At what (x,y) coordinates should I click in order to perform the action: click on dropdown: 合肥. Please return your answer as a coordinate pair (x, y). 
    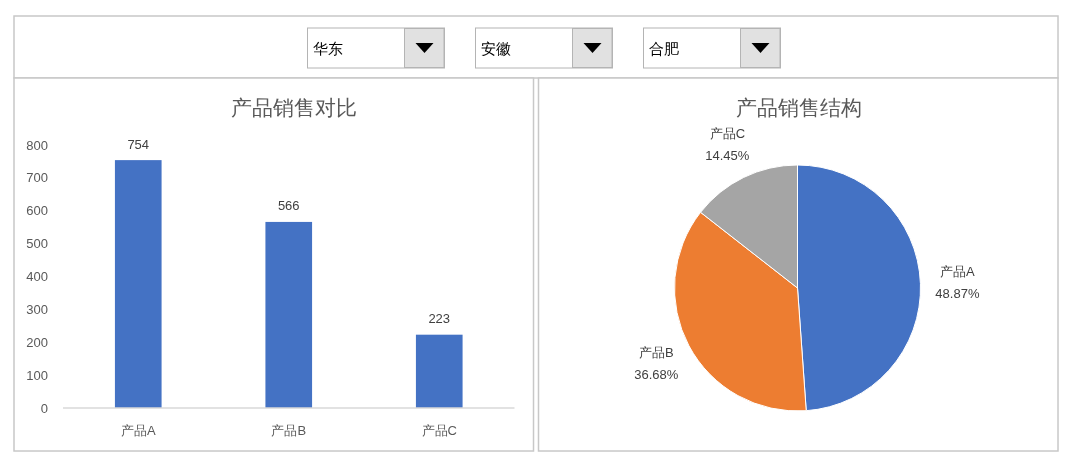
    Looking at the image, I should click on (712, 48).